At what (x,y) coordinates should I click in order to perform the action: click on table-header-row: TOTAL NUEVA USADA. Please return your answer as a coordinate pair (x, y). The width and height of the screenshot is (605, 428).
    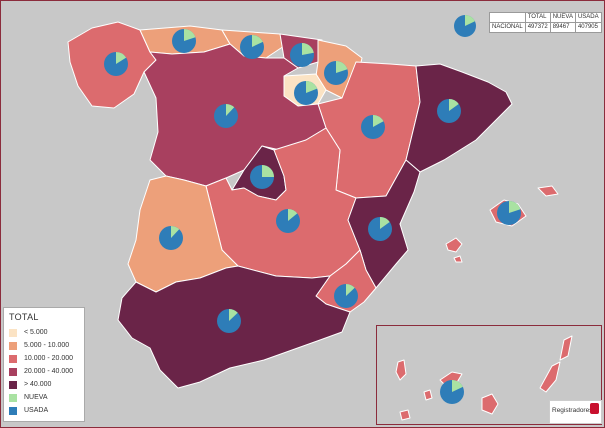
    Looking at the image, I should click on (545, 17).